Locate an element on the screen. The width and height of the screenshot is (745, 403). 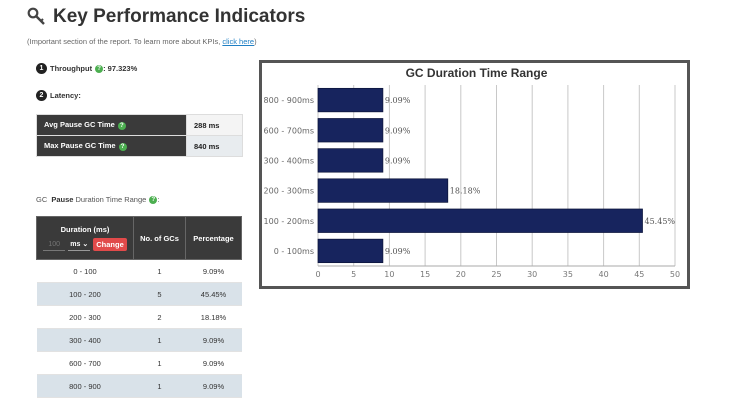
duration-column-header: Duration (ms) ms⌄ Change is located at coordinates (85, 238).